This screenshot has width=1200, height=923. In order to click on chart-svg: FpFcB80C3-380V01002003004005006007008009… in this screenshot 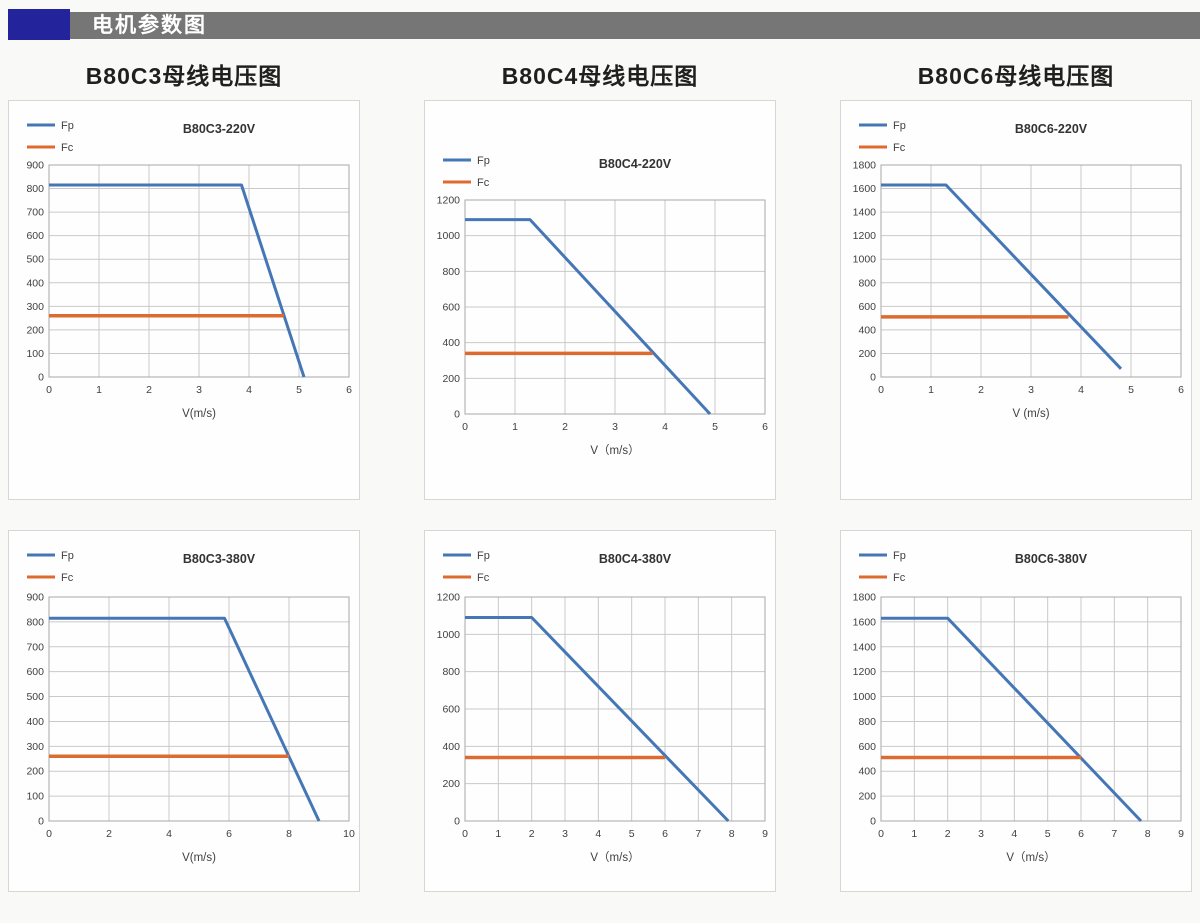, I will do `click(190, 707)`.